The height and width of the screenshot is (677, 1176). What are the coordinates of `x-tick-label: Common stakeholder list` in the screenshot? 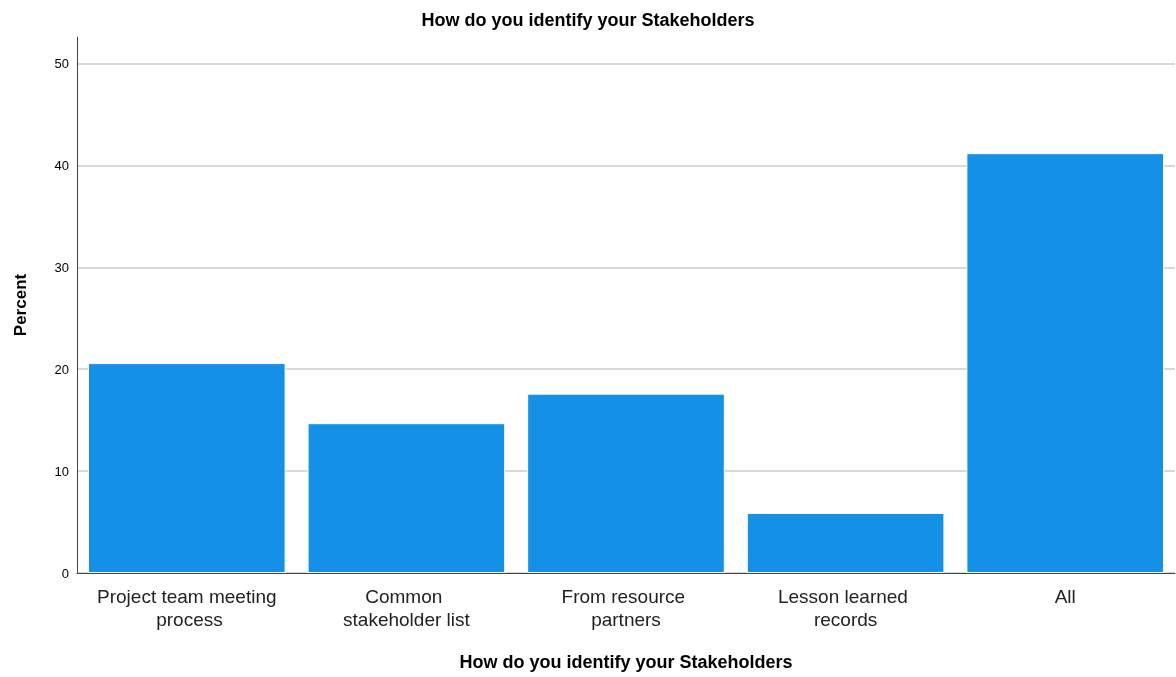 It's located at (407, 608).